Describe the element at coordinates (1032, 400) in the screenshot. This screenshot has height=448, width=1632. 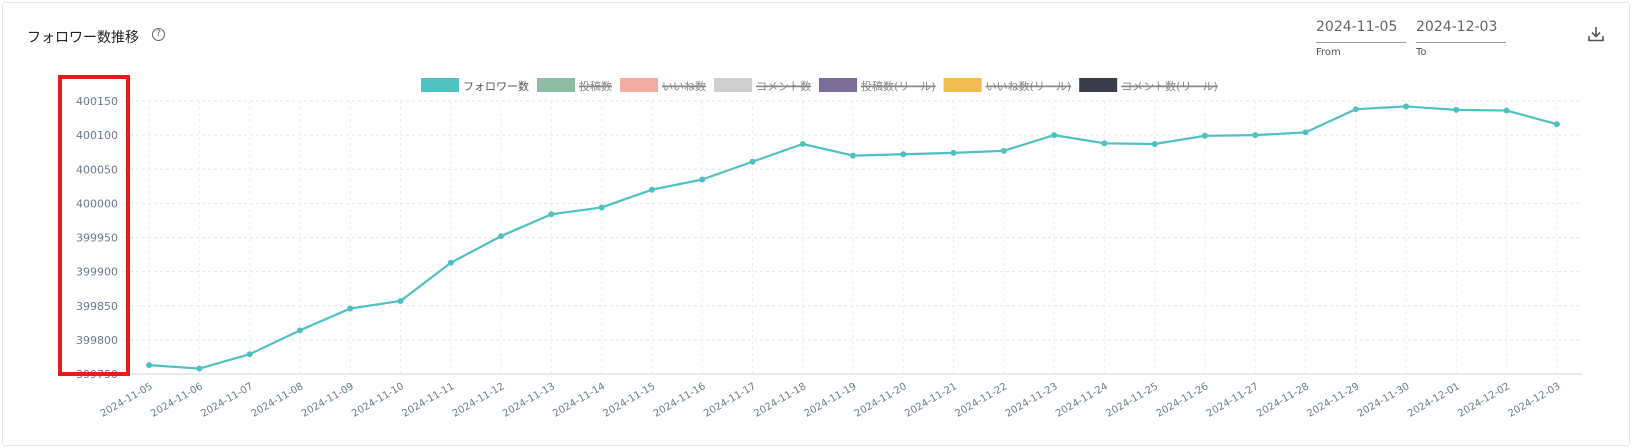
I see `x-tick-label: 2024-11-23` at that location.